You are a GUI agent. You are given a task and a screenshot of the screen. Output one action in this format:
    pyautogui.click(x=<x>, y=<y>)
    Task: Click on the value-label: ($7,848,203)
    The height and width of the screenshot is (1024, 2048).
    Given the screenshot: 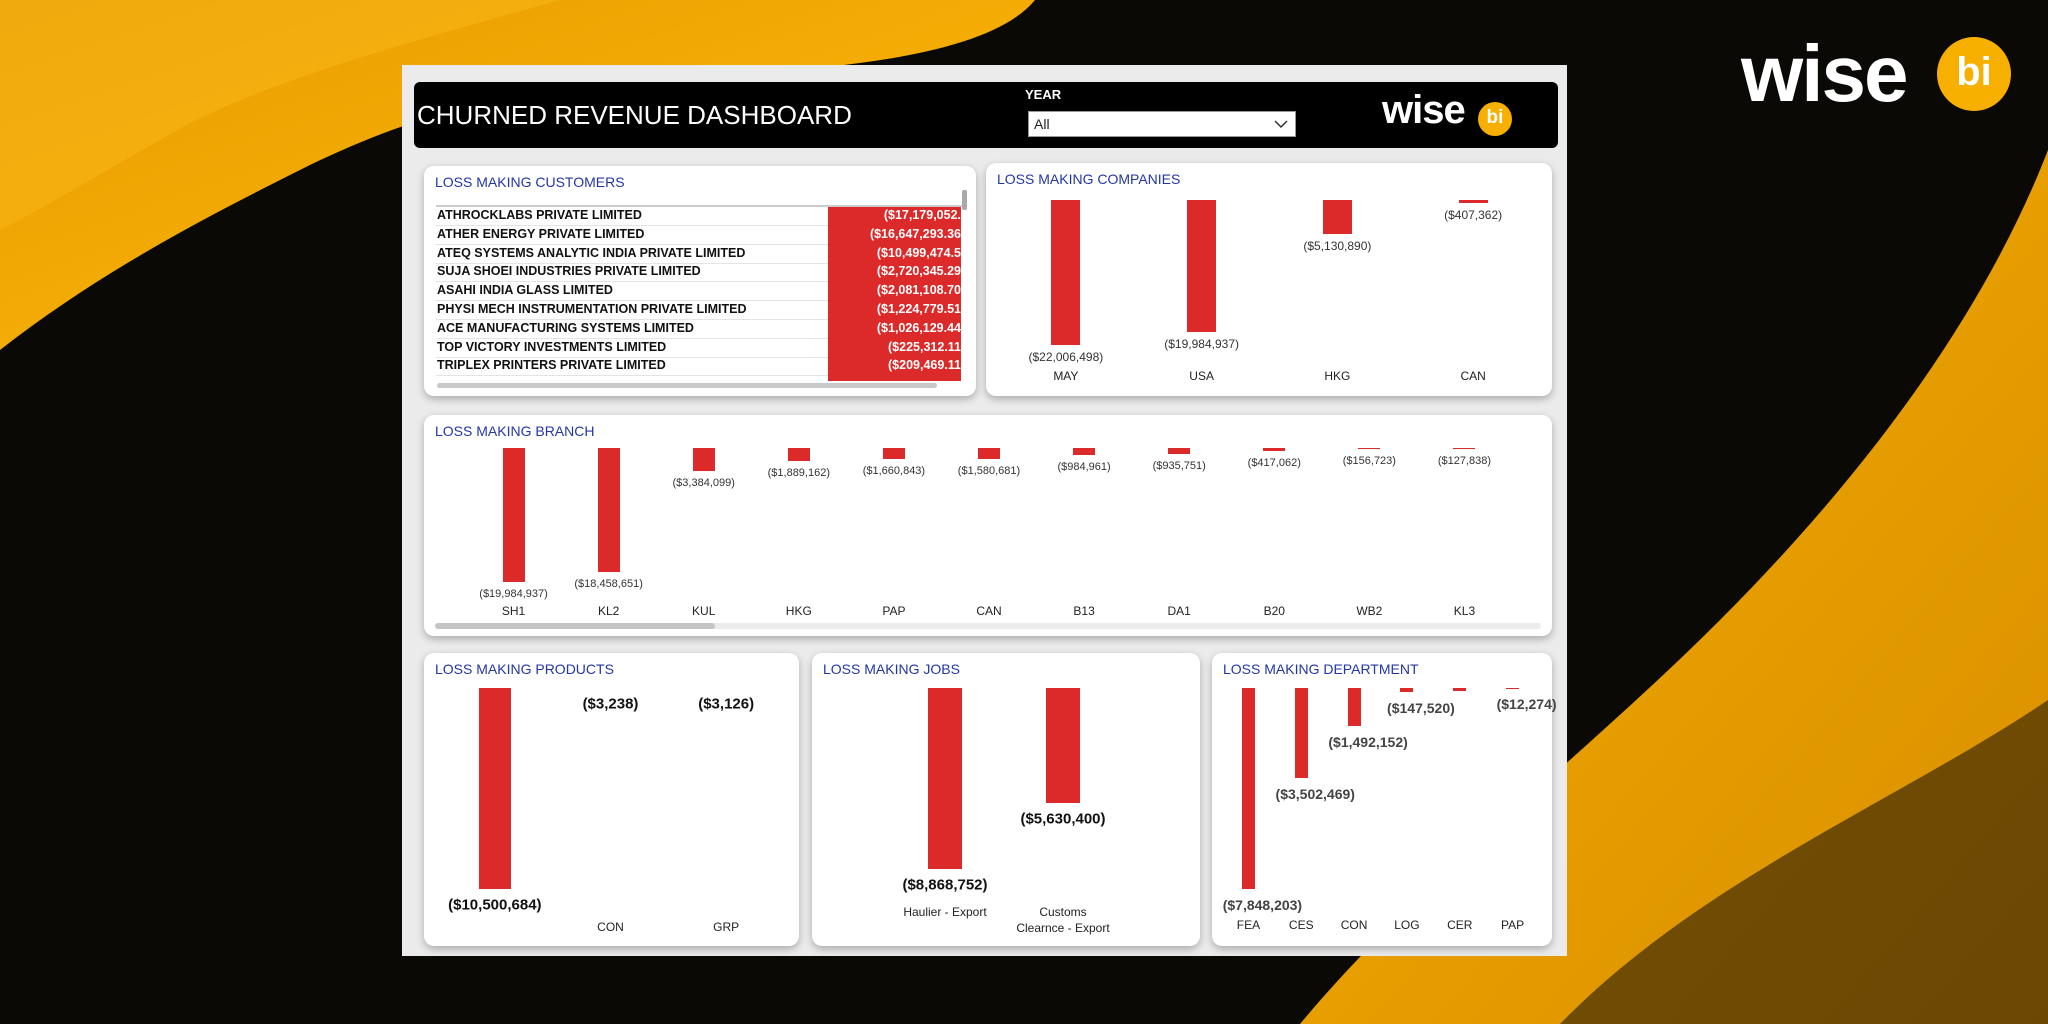 What is the action you would take?
    pyautogui.click(x=1262, y=904)
    